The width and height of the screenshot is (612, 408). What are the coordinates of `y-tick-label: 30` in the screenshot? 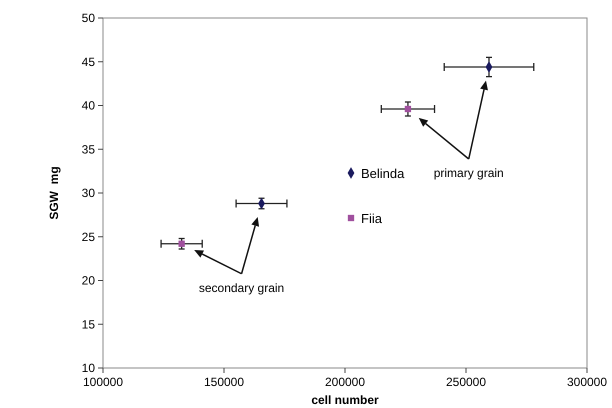 It's located at (89, 193).